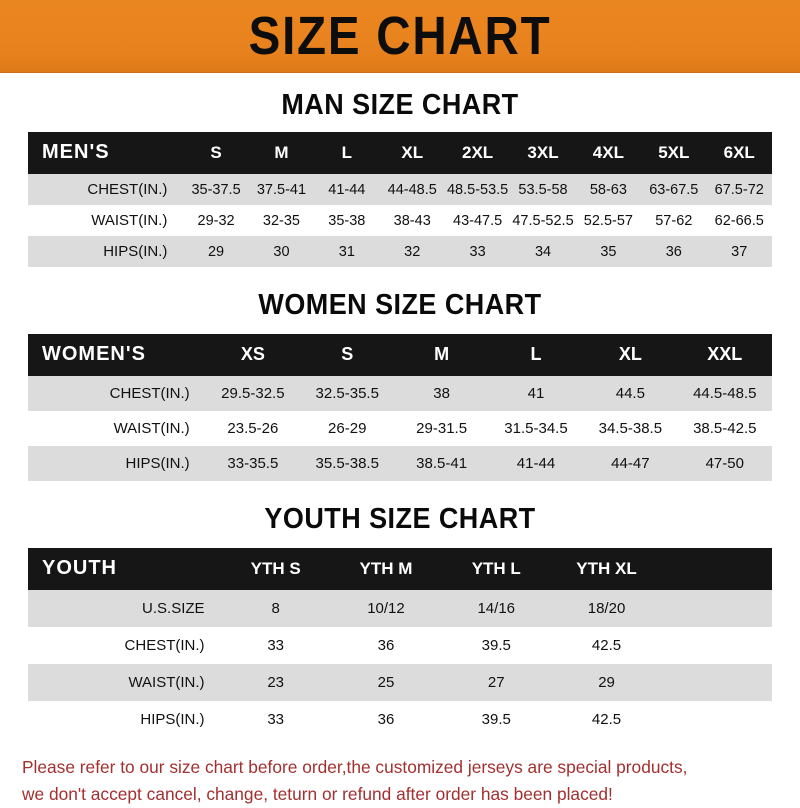 The image size is (800, 808). Describe the element at coordinates (674, 153) in the screenshot. I see `man-size-header-5xl: 5XL` at that location.